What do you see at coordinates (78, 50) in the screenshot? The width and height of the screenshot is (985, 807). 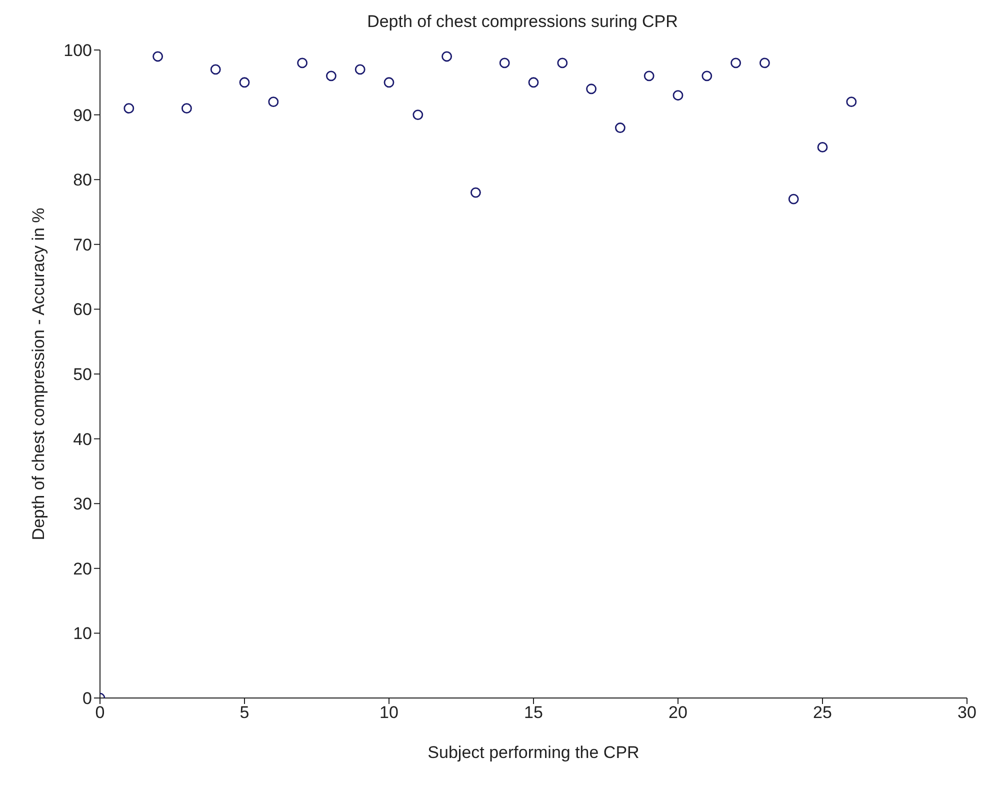 I see `y-tick-label: 100` at bounding box center [78, 50].